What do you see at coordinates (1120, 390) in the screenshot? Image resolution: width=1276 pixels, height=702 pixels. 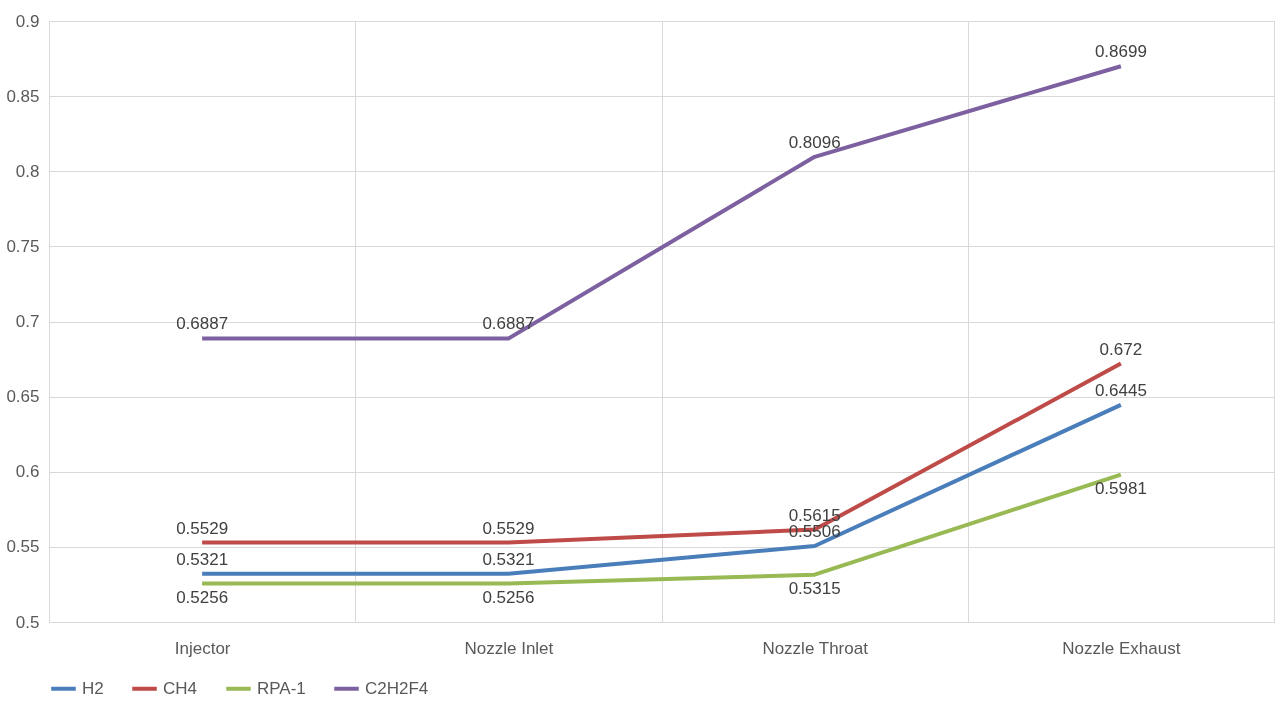 I see `data-label: 0.6445` at bounding box center [1120, 390].